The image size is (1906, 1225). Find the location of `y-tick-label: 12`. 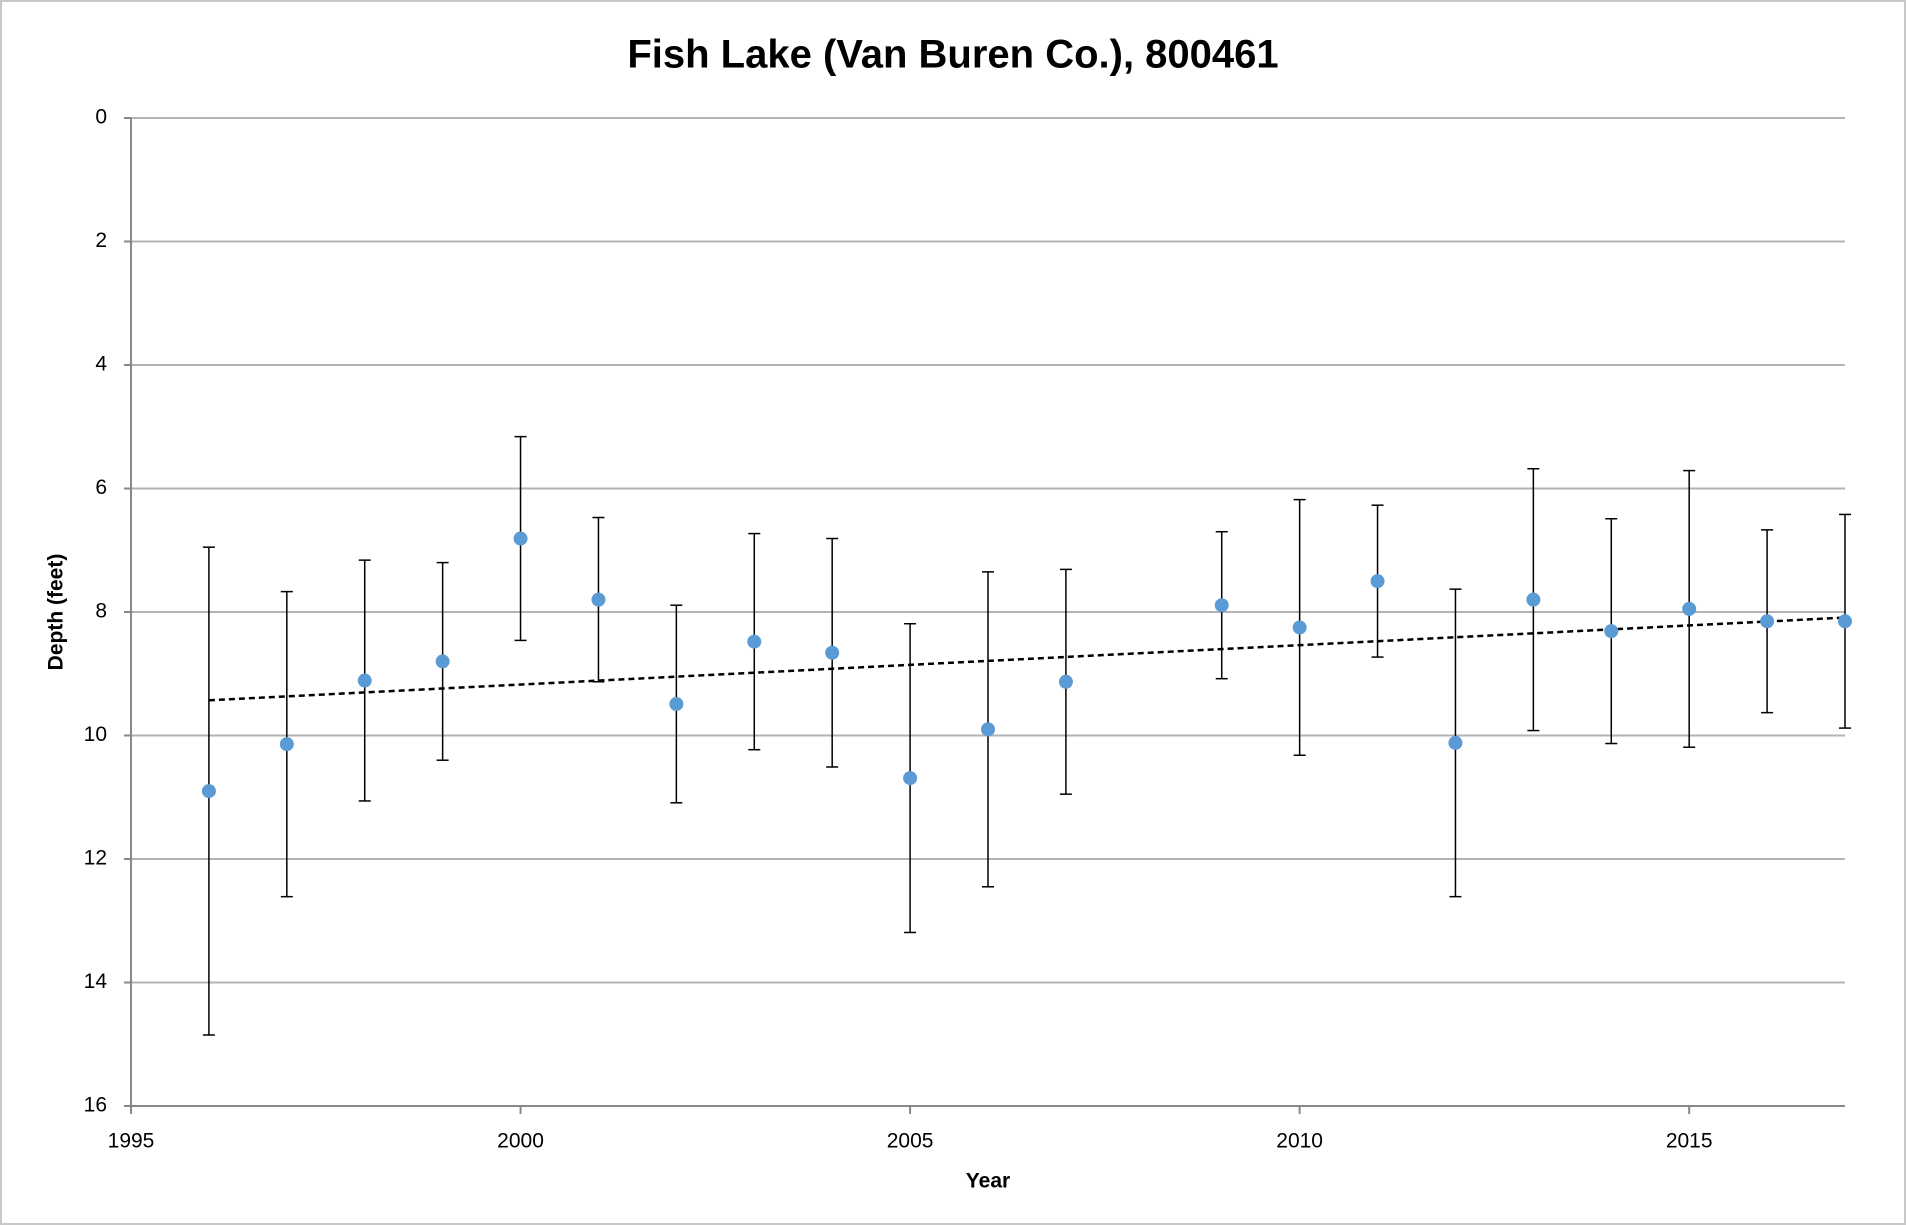

y-tick-label: 12 is located at coordinates (95, 858).